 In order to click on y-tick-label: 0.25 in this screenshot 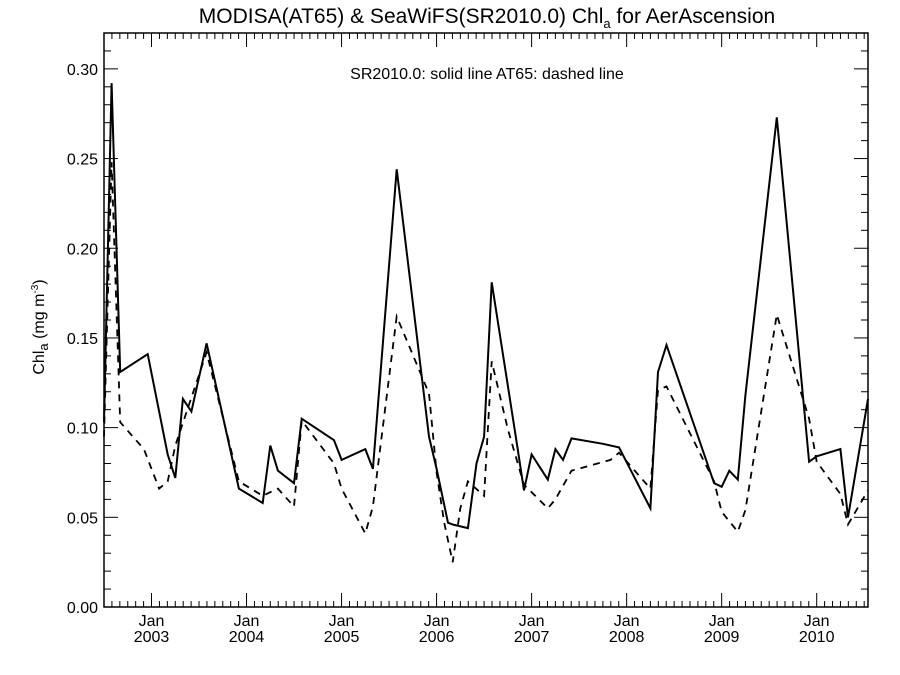, I will do `click(82, 160)`.